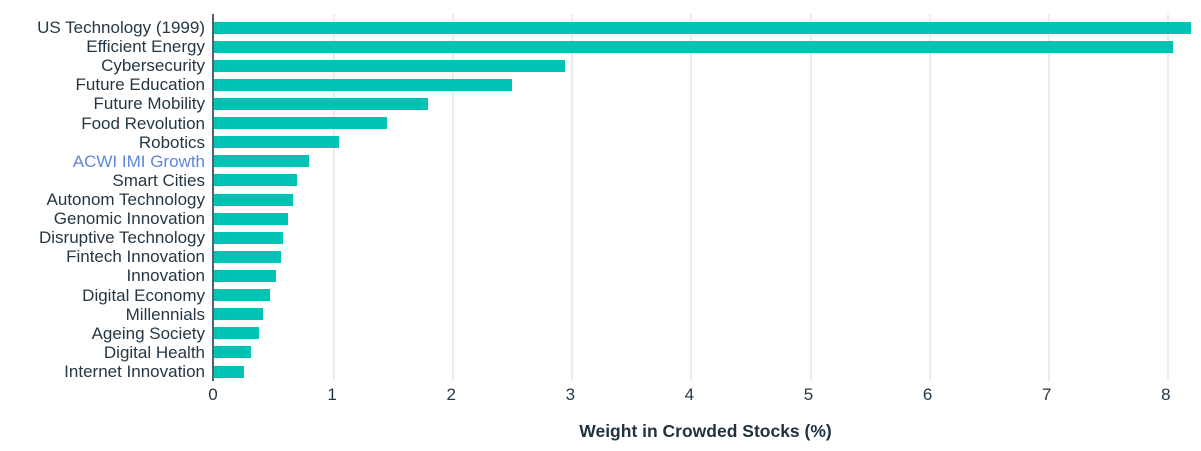  Describe the element at coordinates (705, 431) in the screenshot. I see `x-axis-title: Weight in Crowded Stocks (%)` at that location.